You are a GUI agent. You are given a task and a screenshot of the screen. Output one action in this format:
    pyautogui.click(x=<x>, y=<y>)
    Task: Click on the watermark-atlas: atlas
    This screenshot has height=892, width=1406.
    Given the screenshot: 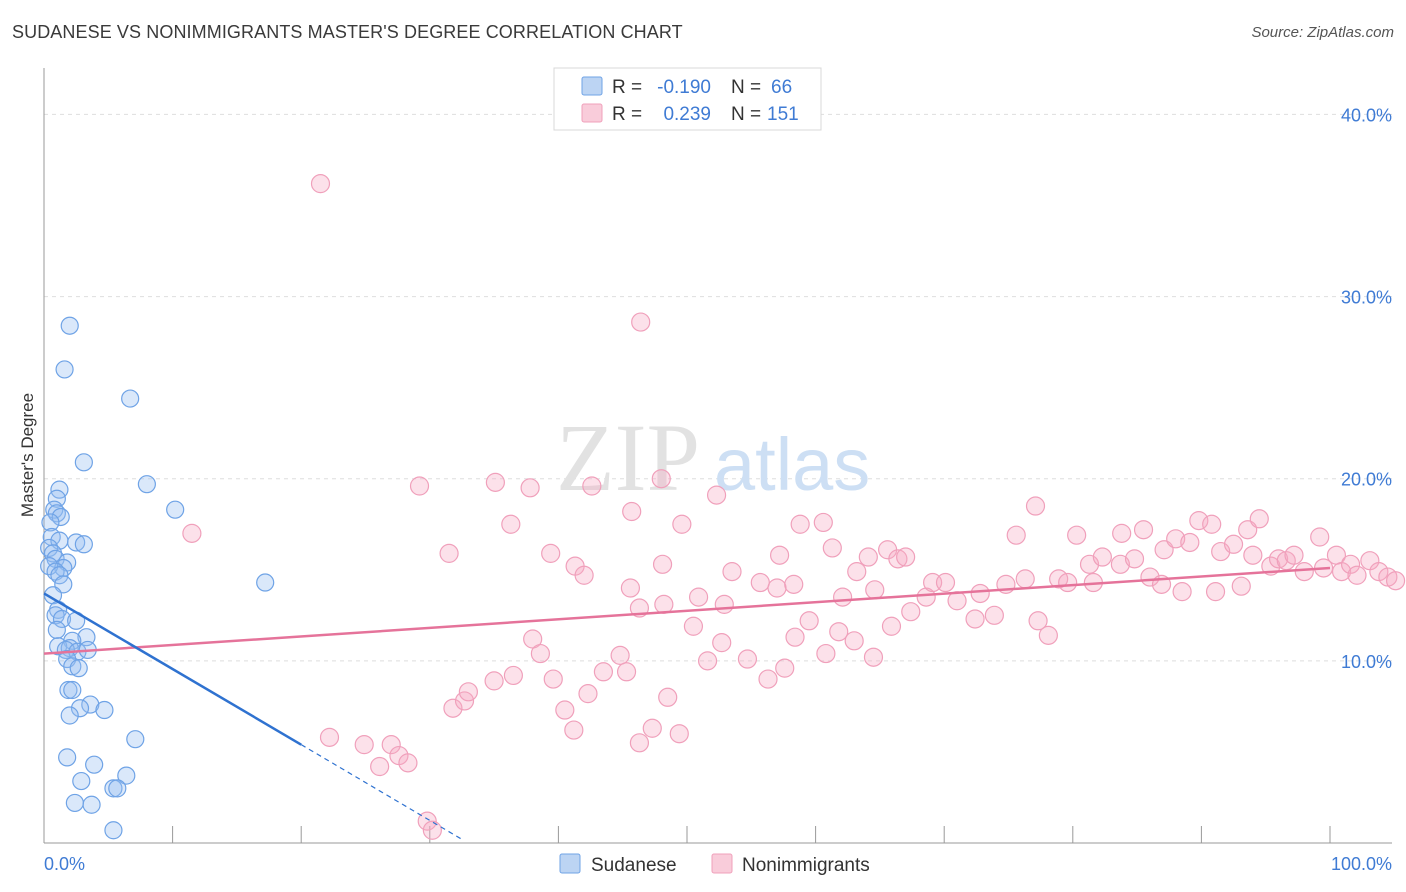 What is the action you would take?
    pyautogui.click(x=792, y=464)
    